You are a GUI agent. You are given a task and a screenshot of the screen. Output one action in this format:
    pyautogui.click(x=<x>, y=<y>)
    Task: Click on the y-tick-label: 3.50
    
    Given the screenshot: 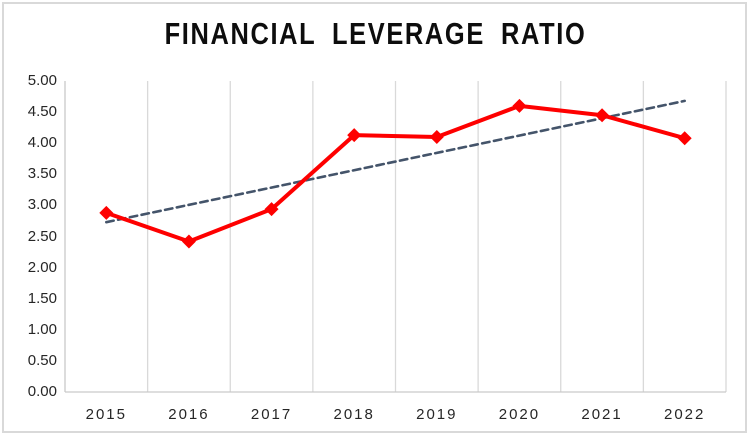 What is the action you would take?
    pyautogui.click(x=42, y=174)
    